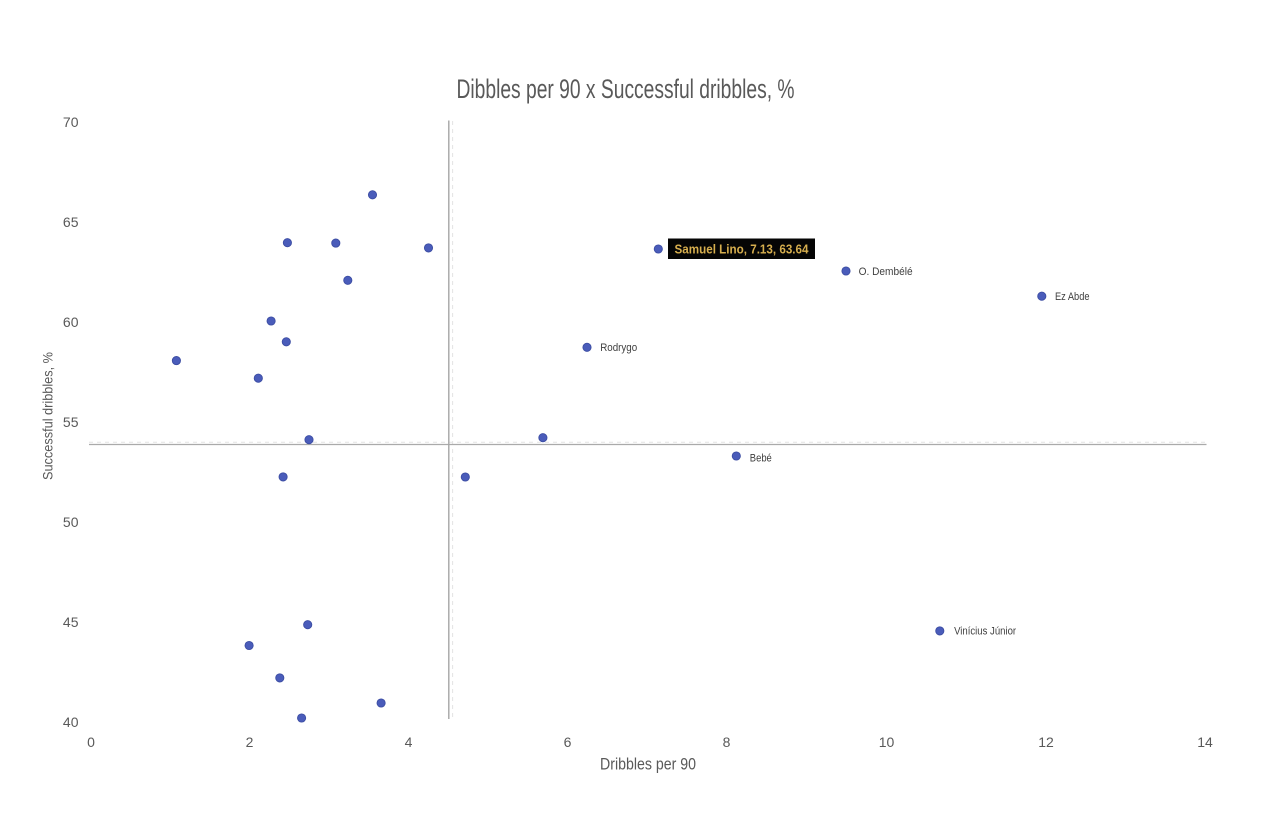 This screenshot has width=1280, height=826. I want to click on svg-text: 50, so click(71, 522).